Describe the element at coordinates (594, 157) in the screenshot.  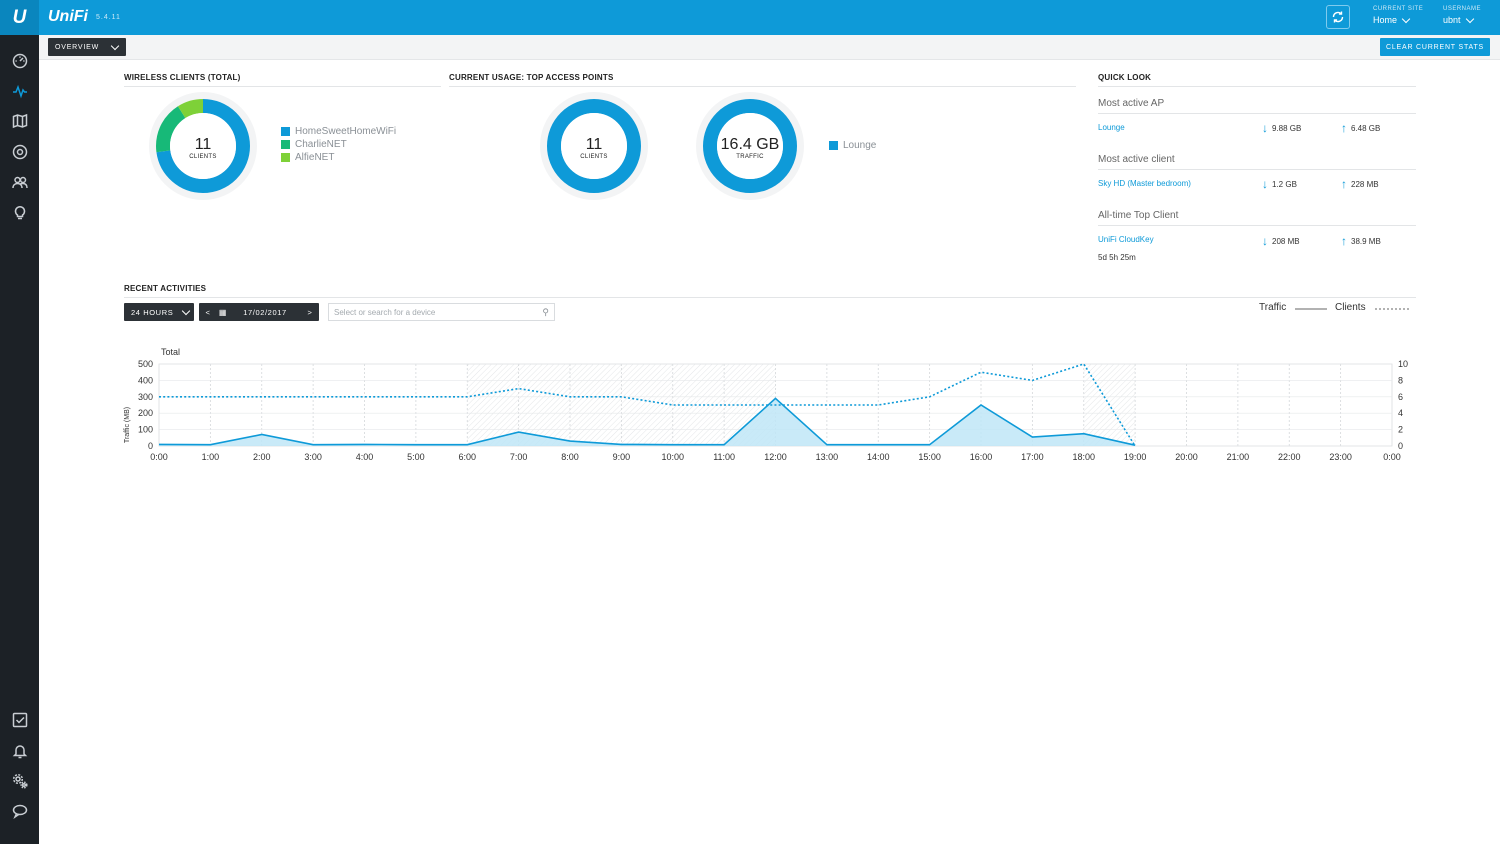
I see `usage-clients-label: CLIENTS` at that location.